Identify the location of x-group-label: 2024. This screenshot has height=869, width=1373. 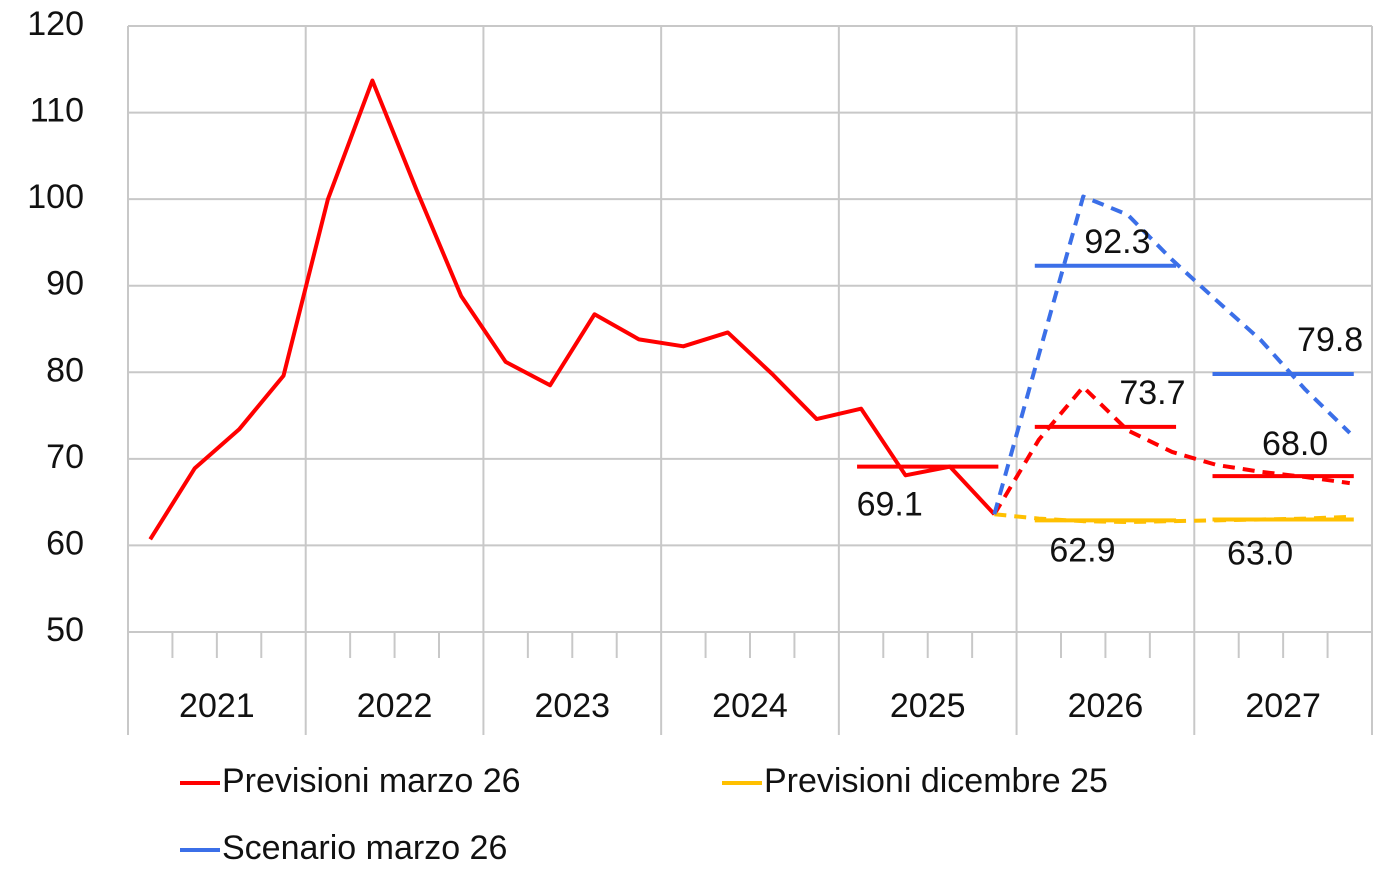
(750, 706).